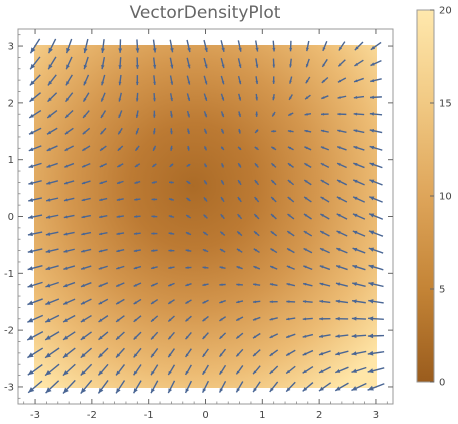  What do you see at coordinates (11, 47) in the screenshot?
I see `y-tick-label: 3` at bounding box center [11, 47].